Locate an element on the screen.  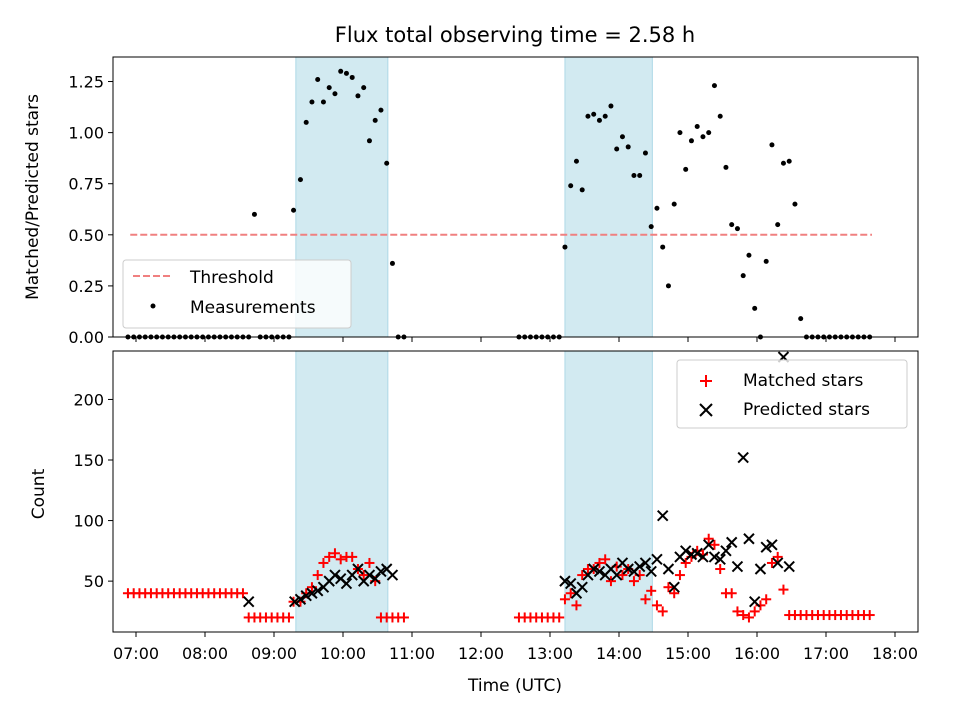
ratio-y-tick-label: 1.25 is located at coordinates (86, 82).